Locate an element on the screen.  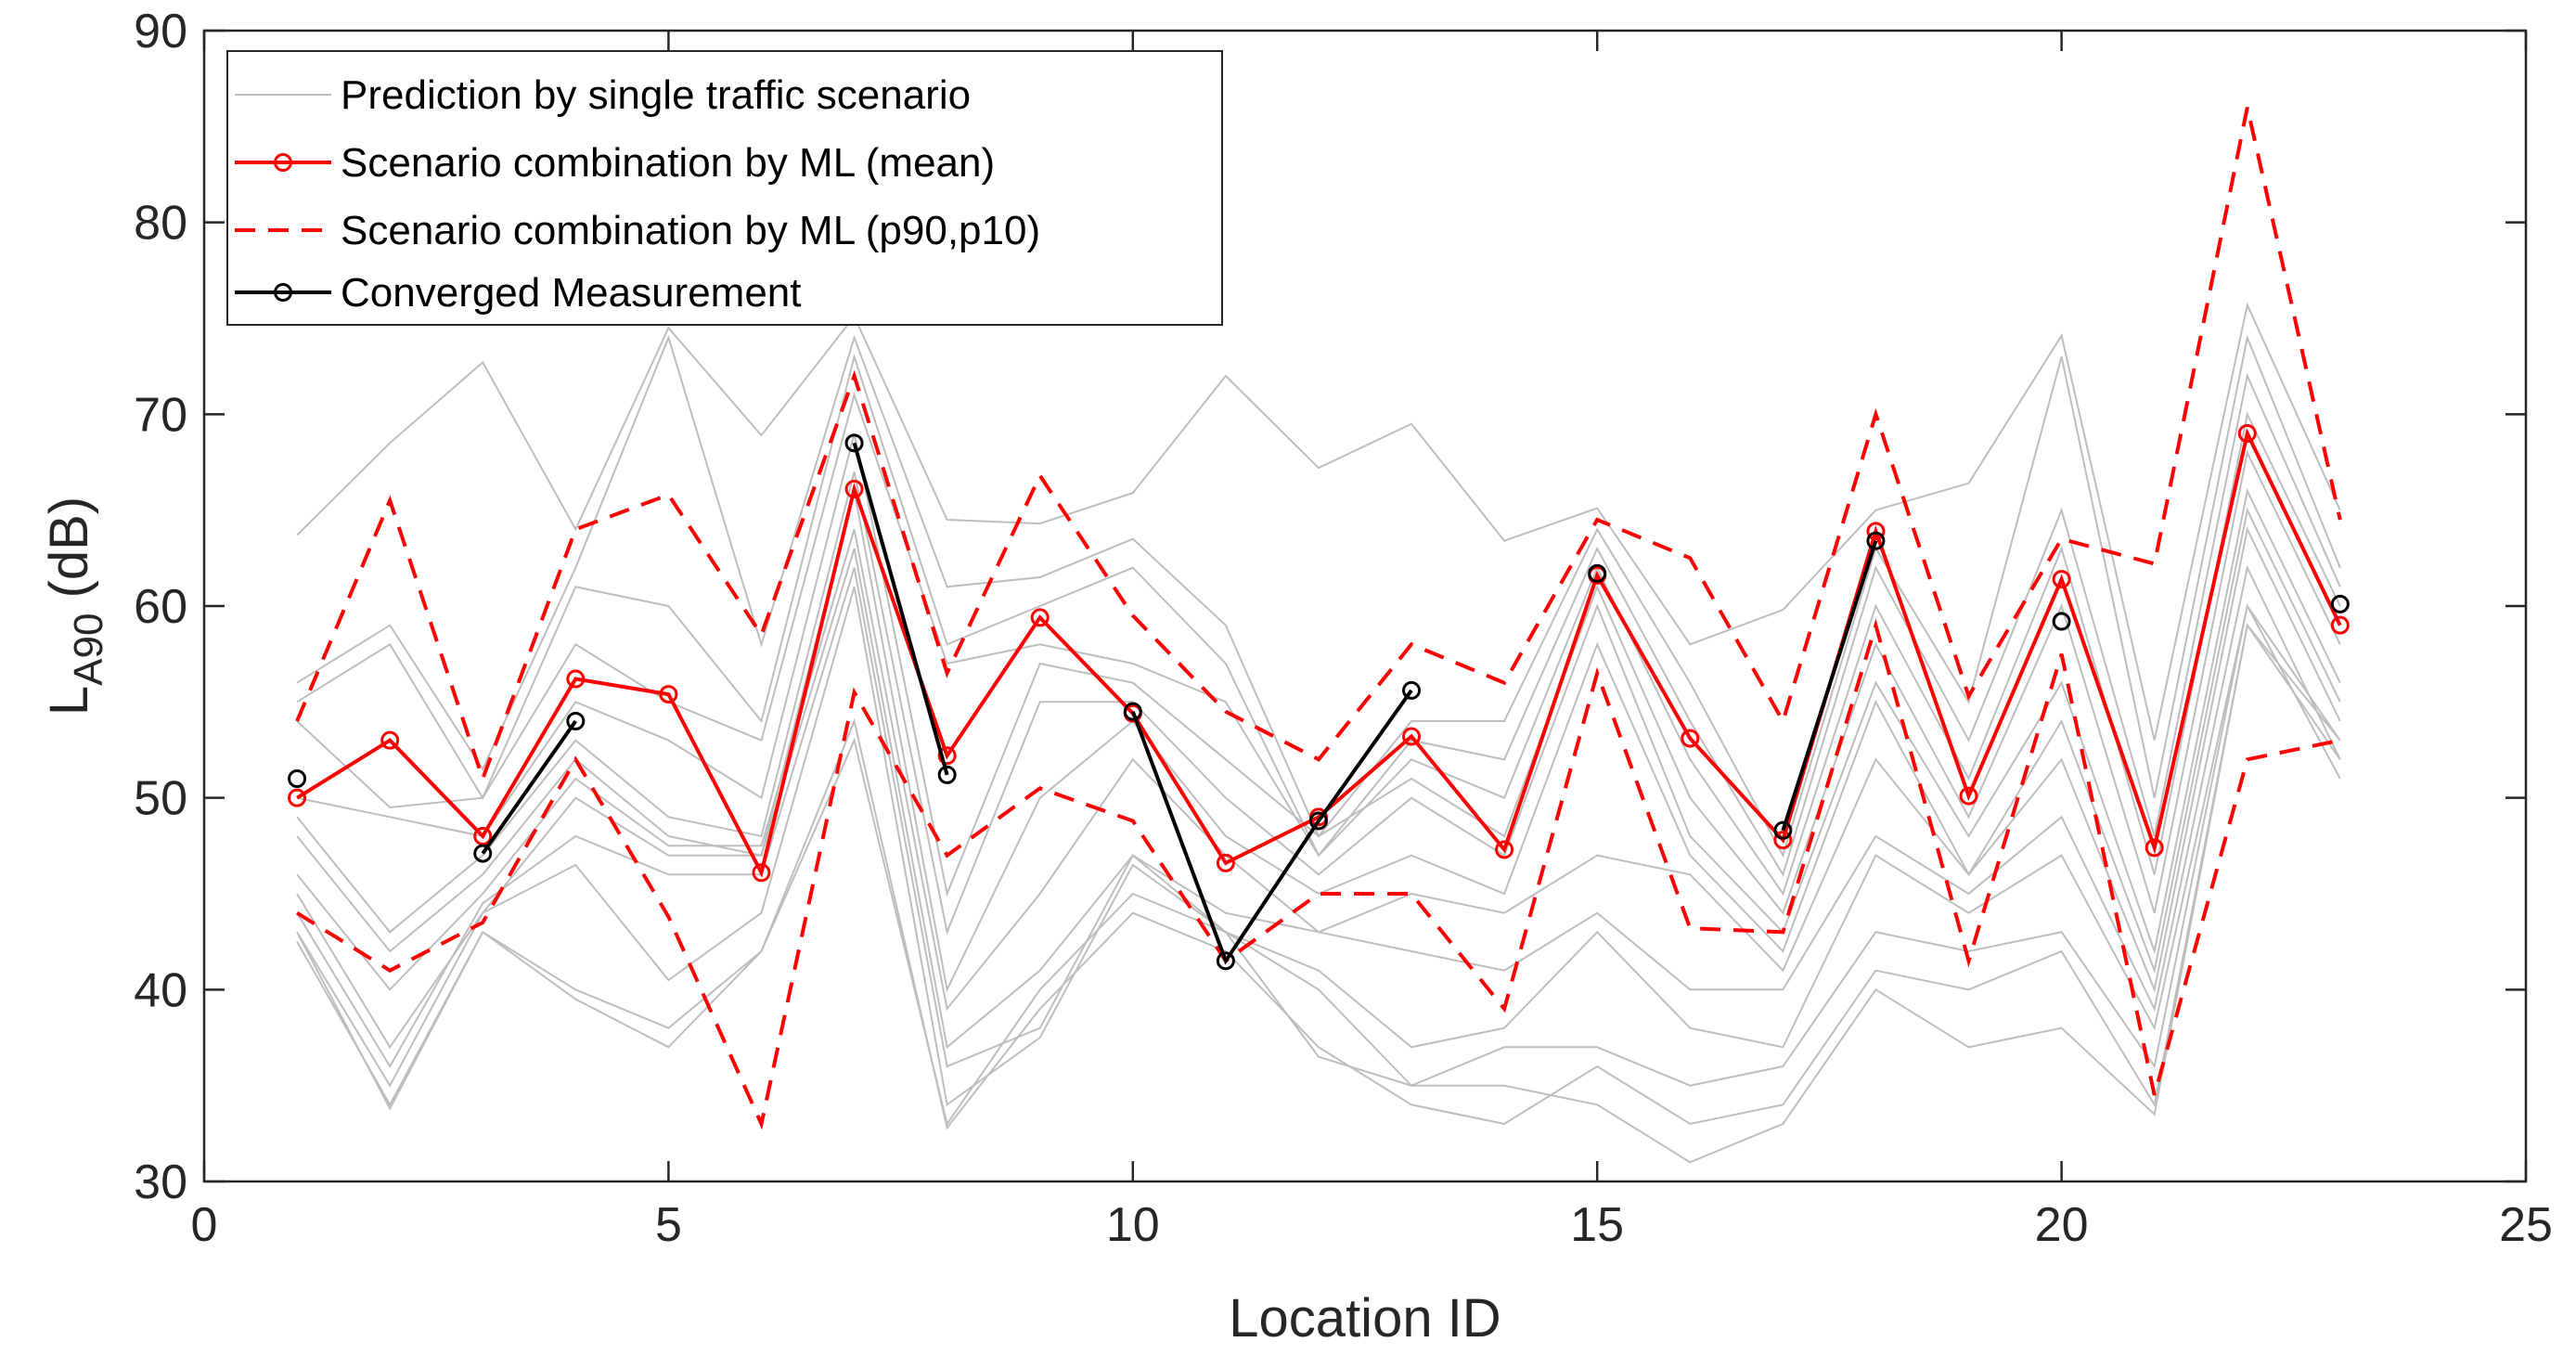
legend-label-measurement: Converged Measurement is located at coordinates (571, 293).